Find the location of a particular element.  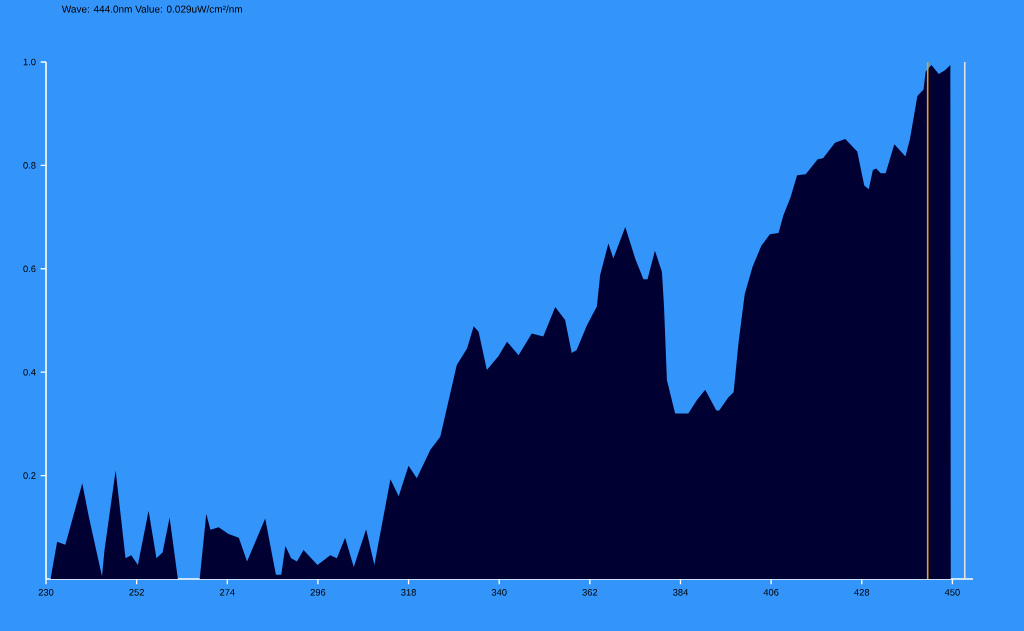

x-tick-label: 406 is located at coordinates (771, 592).